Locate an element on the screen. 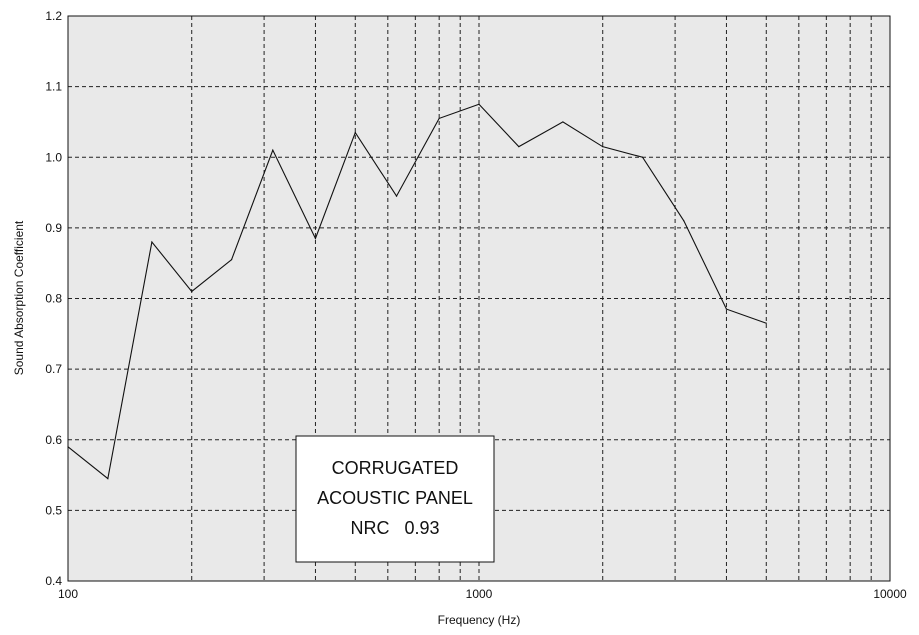  y-tick-label: 0.7 is located at coordinates (53, 369).